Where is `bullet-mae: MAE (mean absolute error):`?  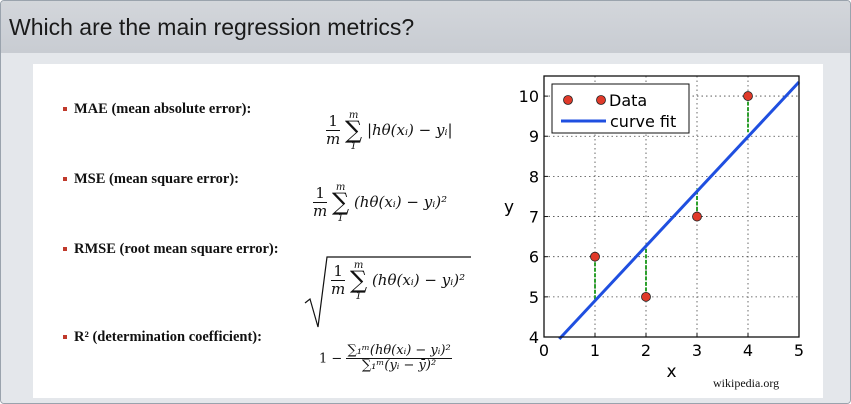 bullet-mae: MAE (mean absolute error): is located at coordinates (157, 109).